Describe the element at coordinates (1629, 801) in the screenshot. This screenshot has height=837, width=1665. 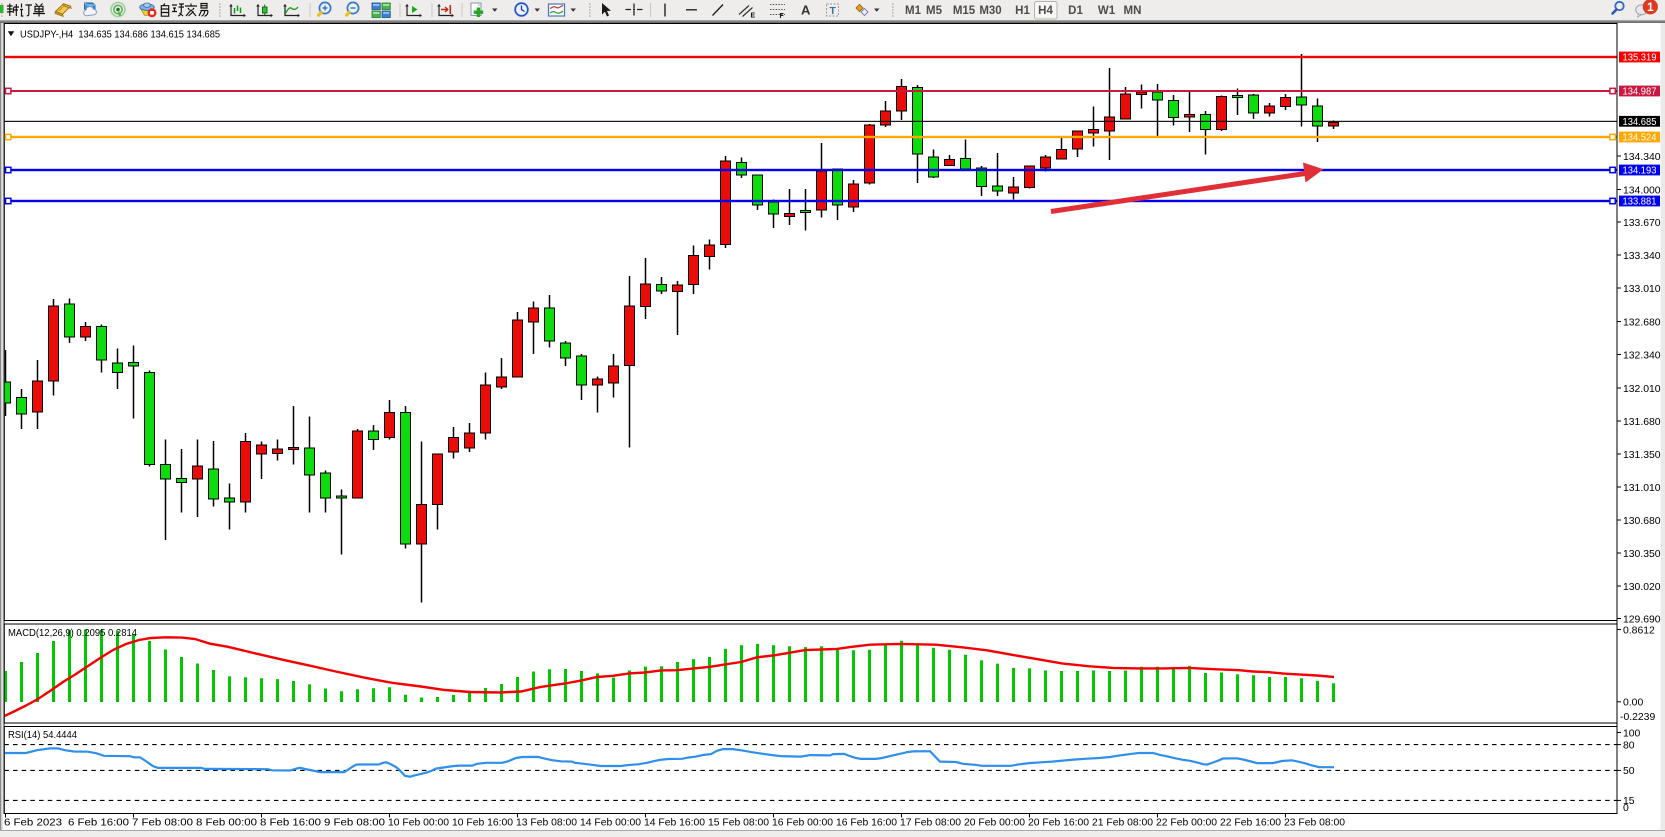
I see `svg-text: 15` at that location.